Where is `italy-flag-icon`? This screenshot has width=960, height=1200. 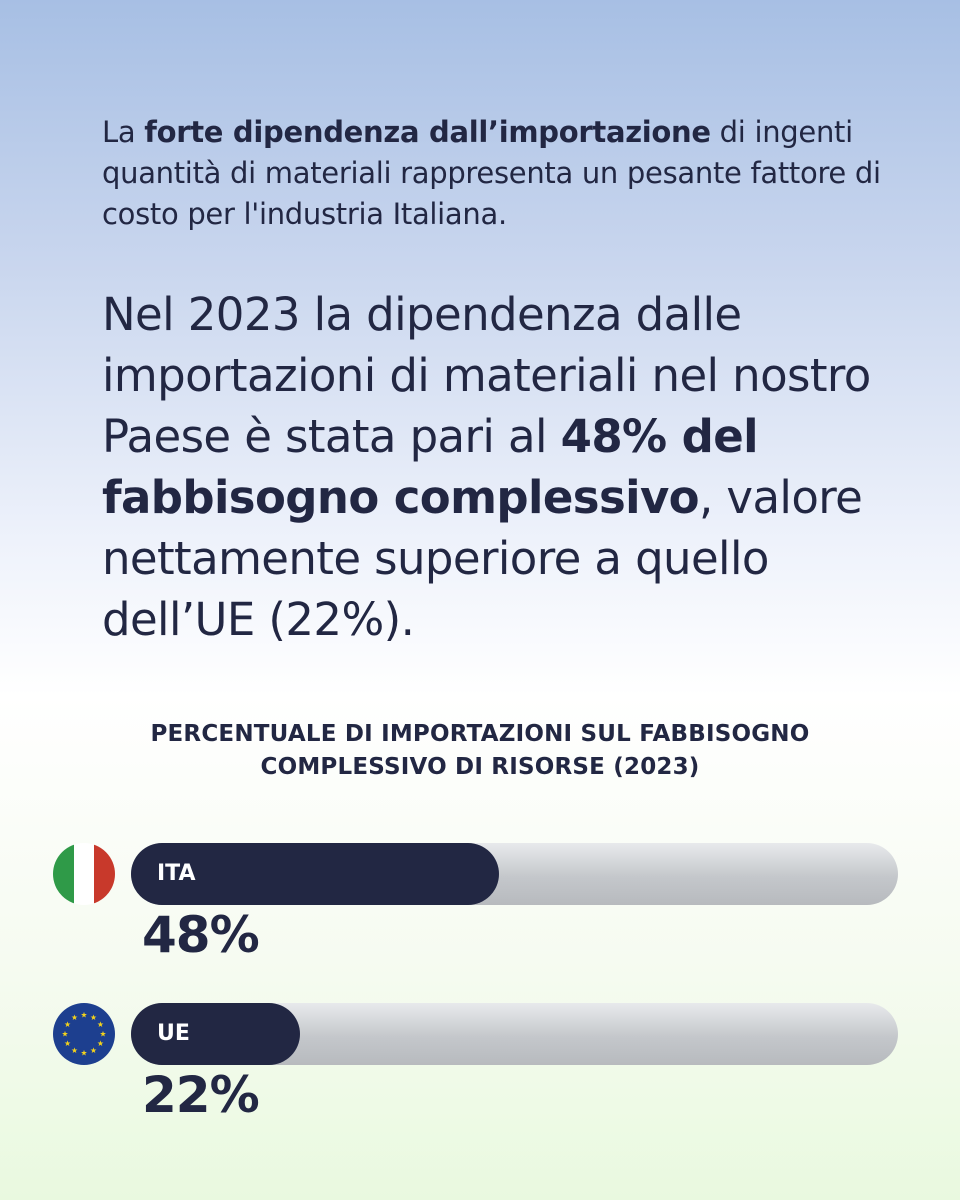
italy-flag-icon is located at coordinates (84, 874).